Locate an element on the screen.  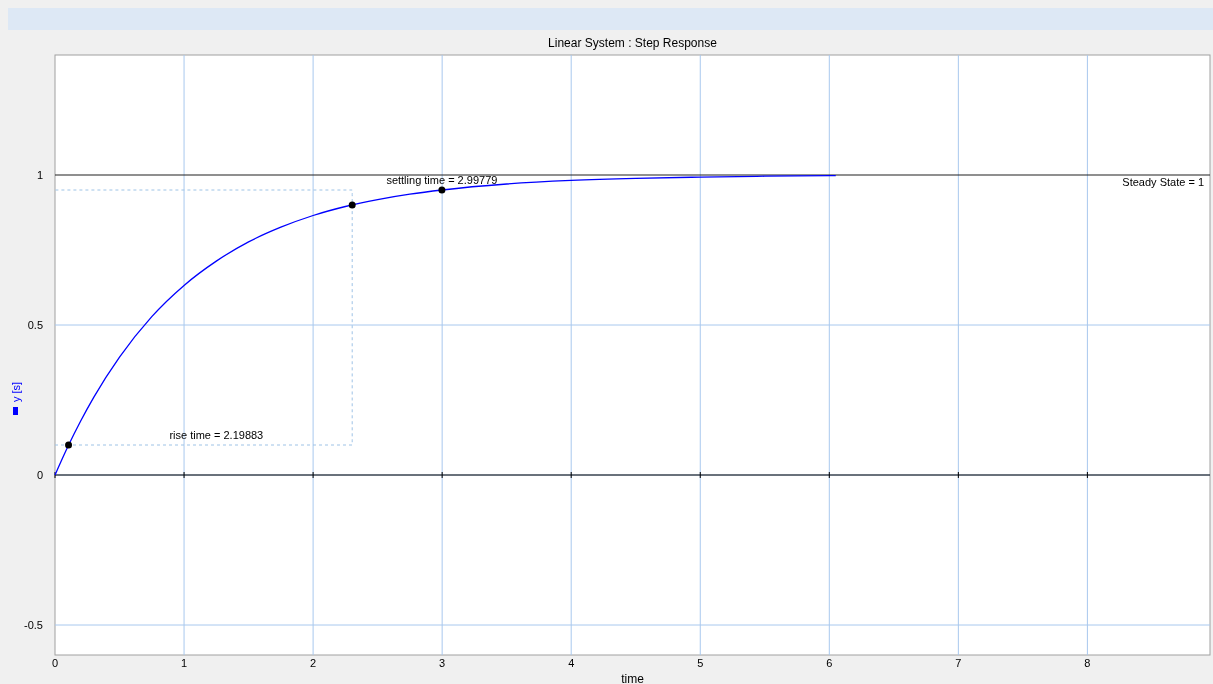
x-tick-label: 3 is located at coordinates (442, 663).